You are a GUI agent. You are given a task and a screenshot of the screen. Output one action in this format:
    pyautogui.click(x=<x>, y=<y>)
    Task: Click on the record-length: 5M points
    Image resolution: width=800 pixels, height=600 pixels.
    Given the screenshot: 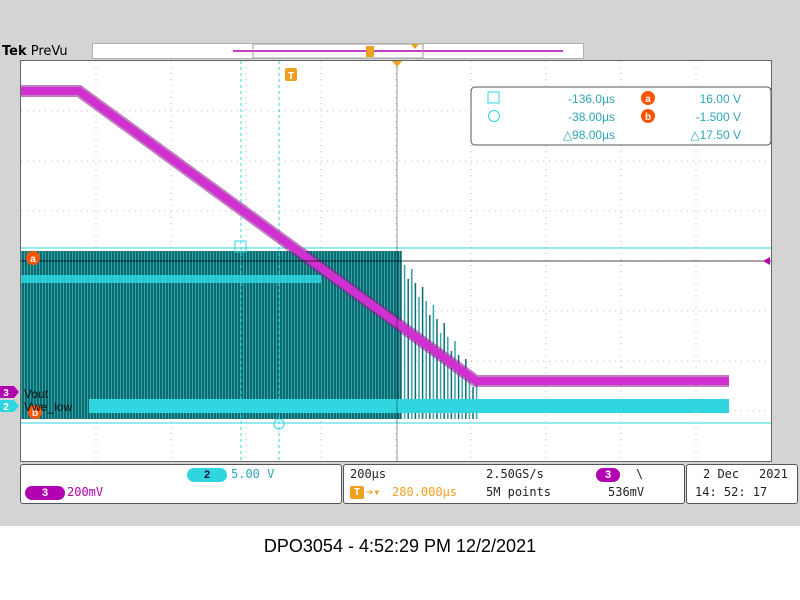 What is the action you would take?
    pyautogui.click(x=518, y=492)
    